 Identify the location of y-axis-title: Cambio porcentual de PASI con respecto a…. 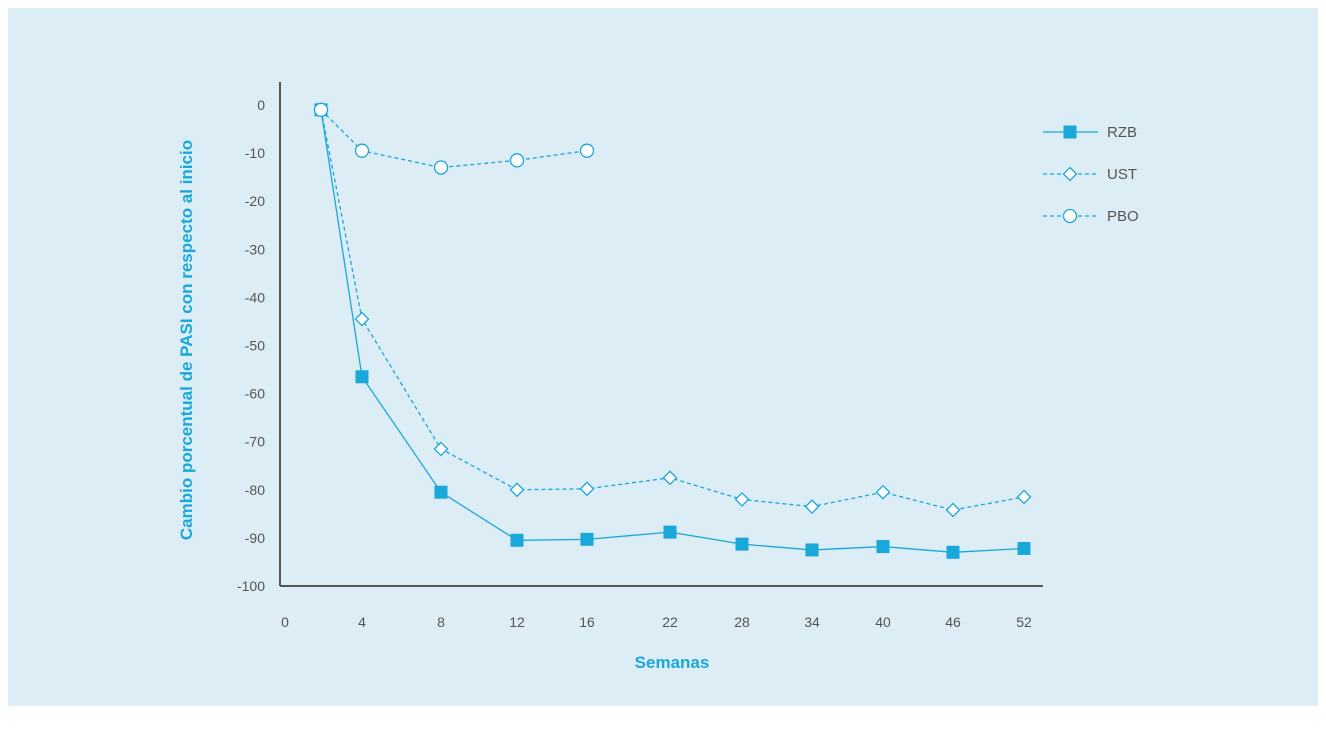
(186, 340).